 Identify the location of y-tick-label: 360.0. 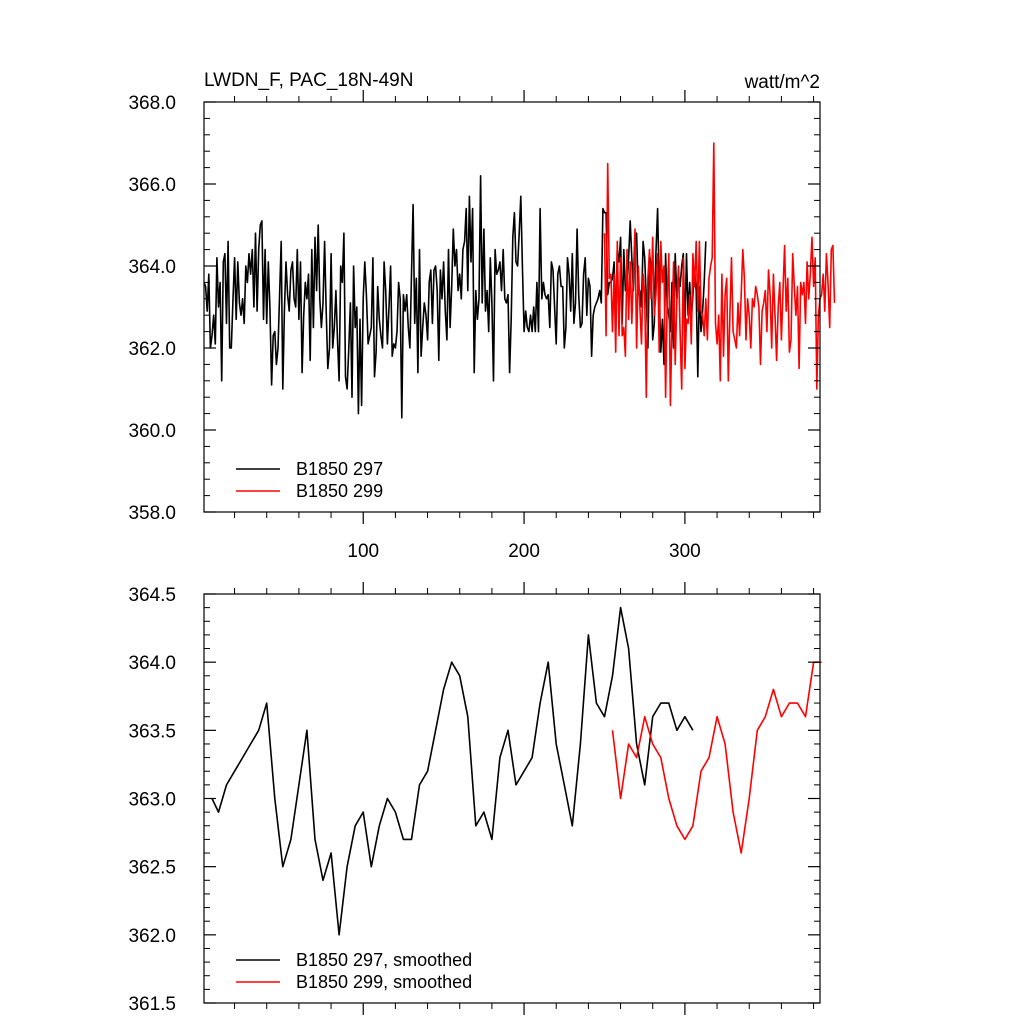
(152, 431).